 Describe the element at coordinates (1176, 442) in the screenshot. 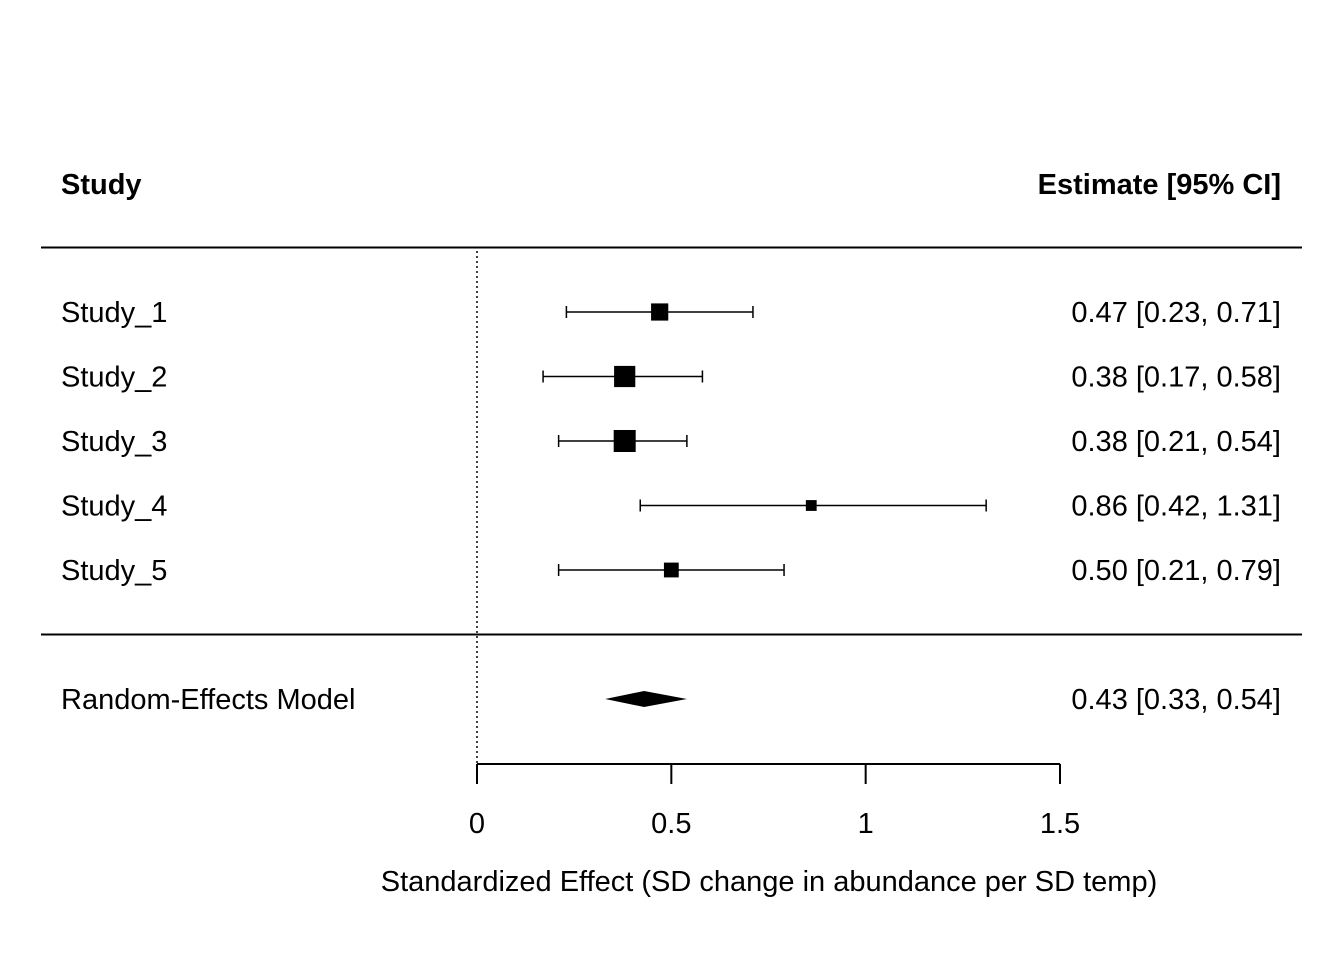

I see `estimate-text: 0.38 [0.21, 0.54]` at that location.